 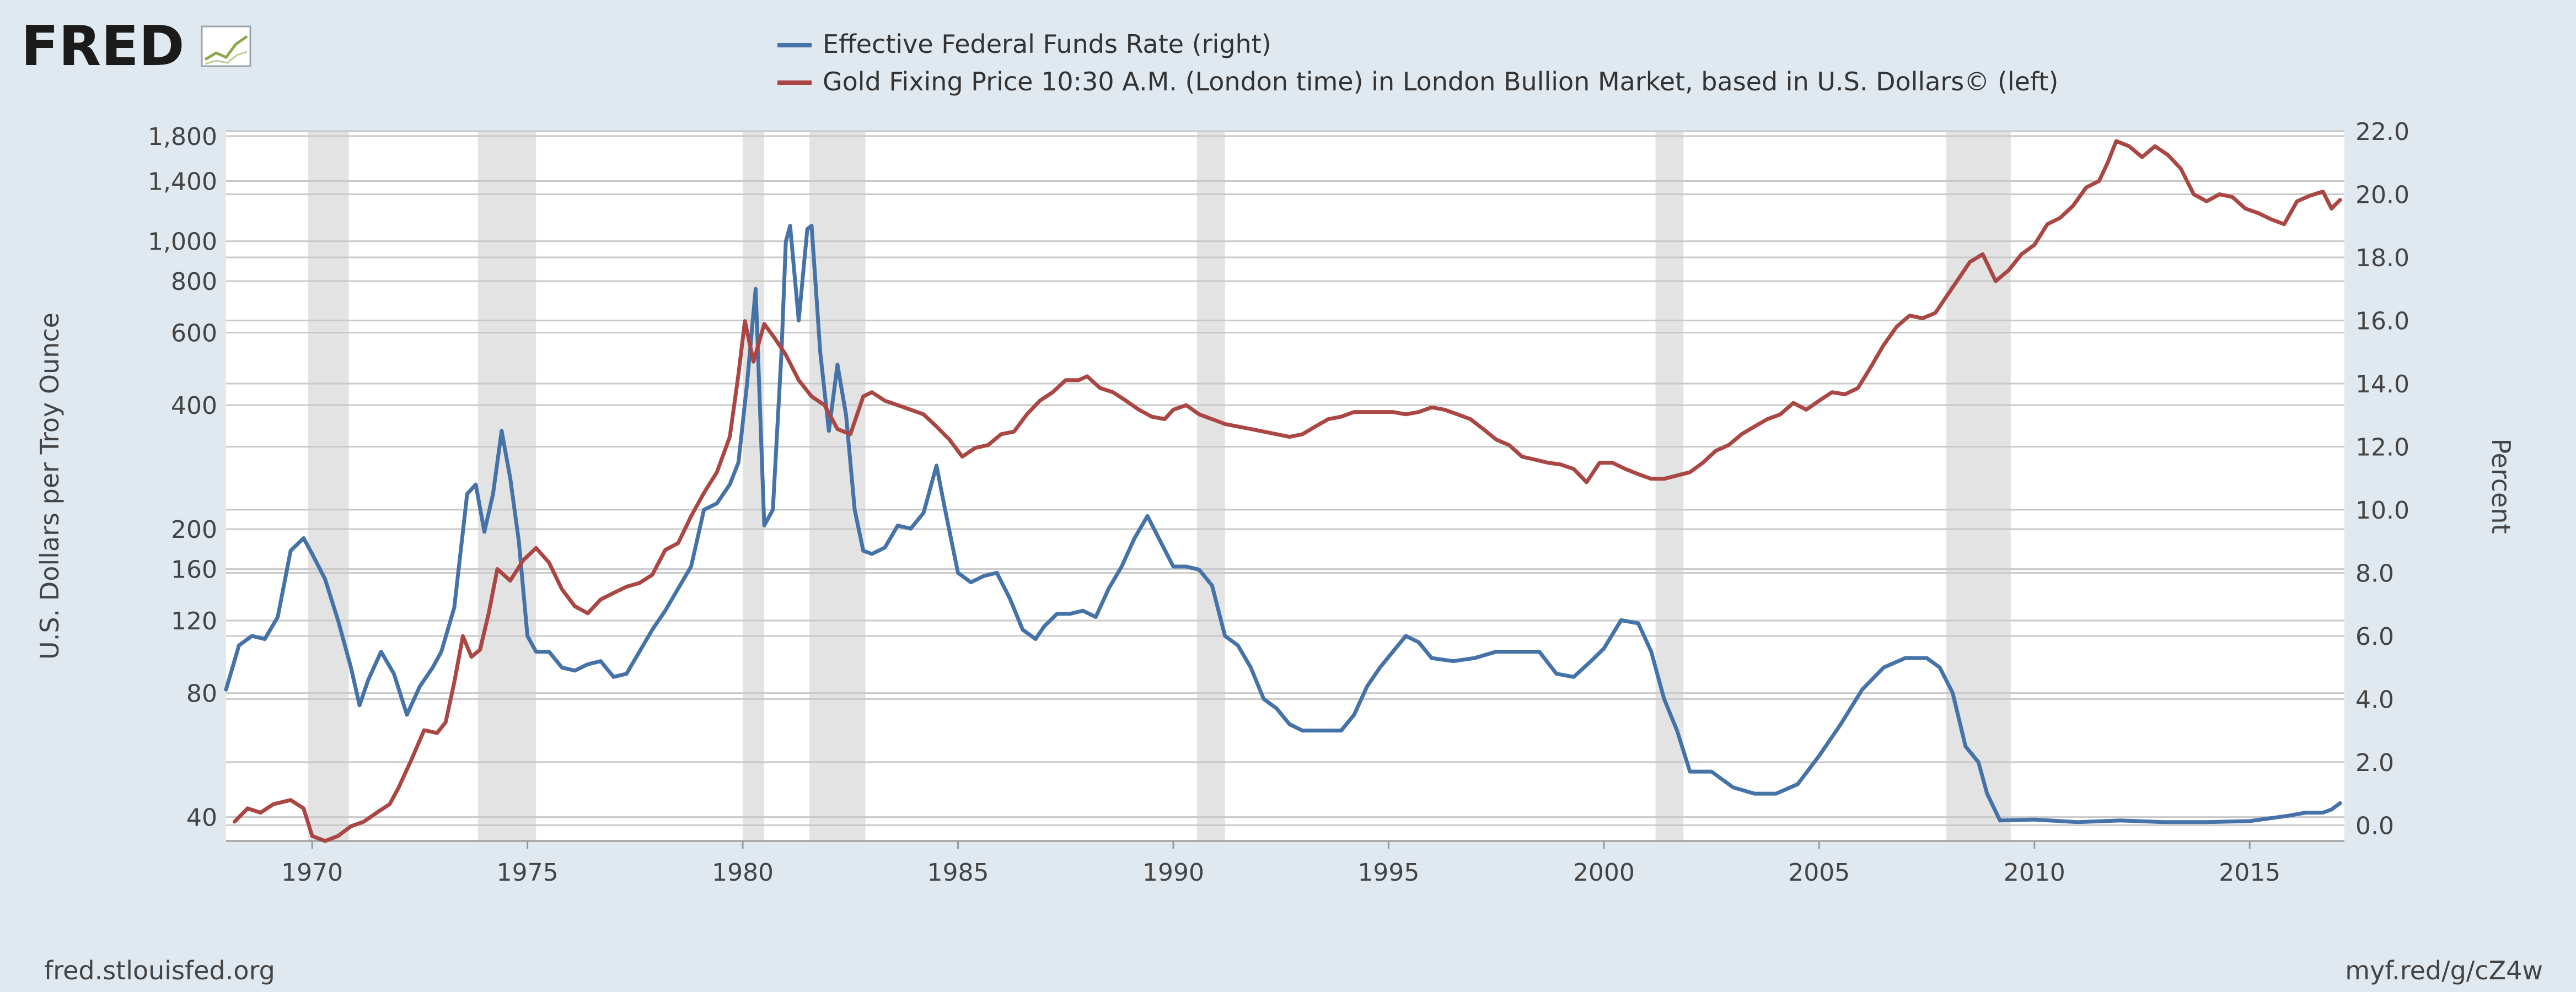 What do you see at coordinates (183, 242) in the screenshot?
I see `left-tick-label: 1,000` at bounding box center [183, 242].